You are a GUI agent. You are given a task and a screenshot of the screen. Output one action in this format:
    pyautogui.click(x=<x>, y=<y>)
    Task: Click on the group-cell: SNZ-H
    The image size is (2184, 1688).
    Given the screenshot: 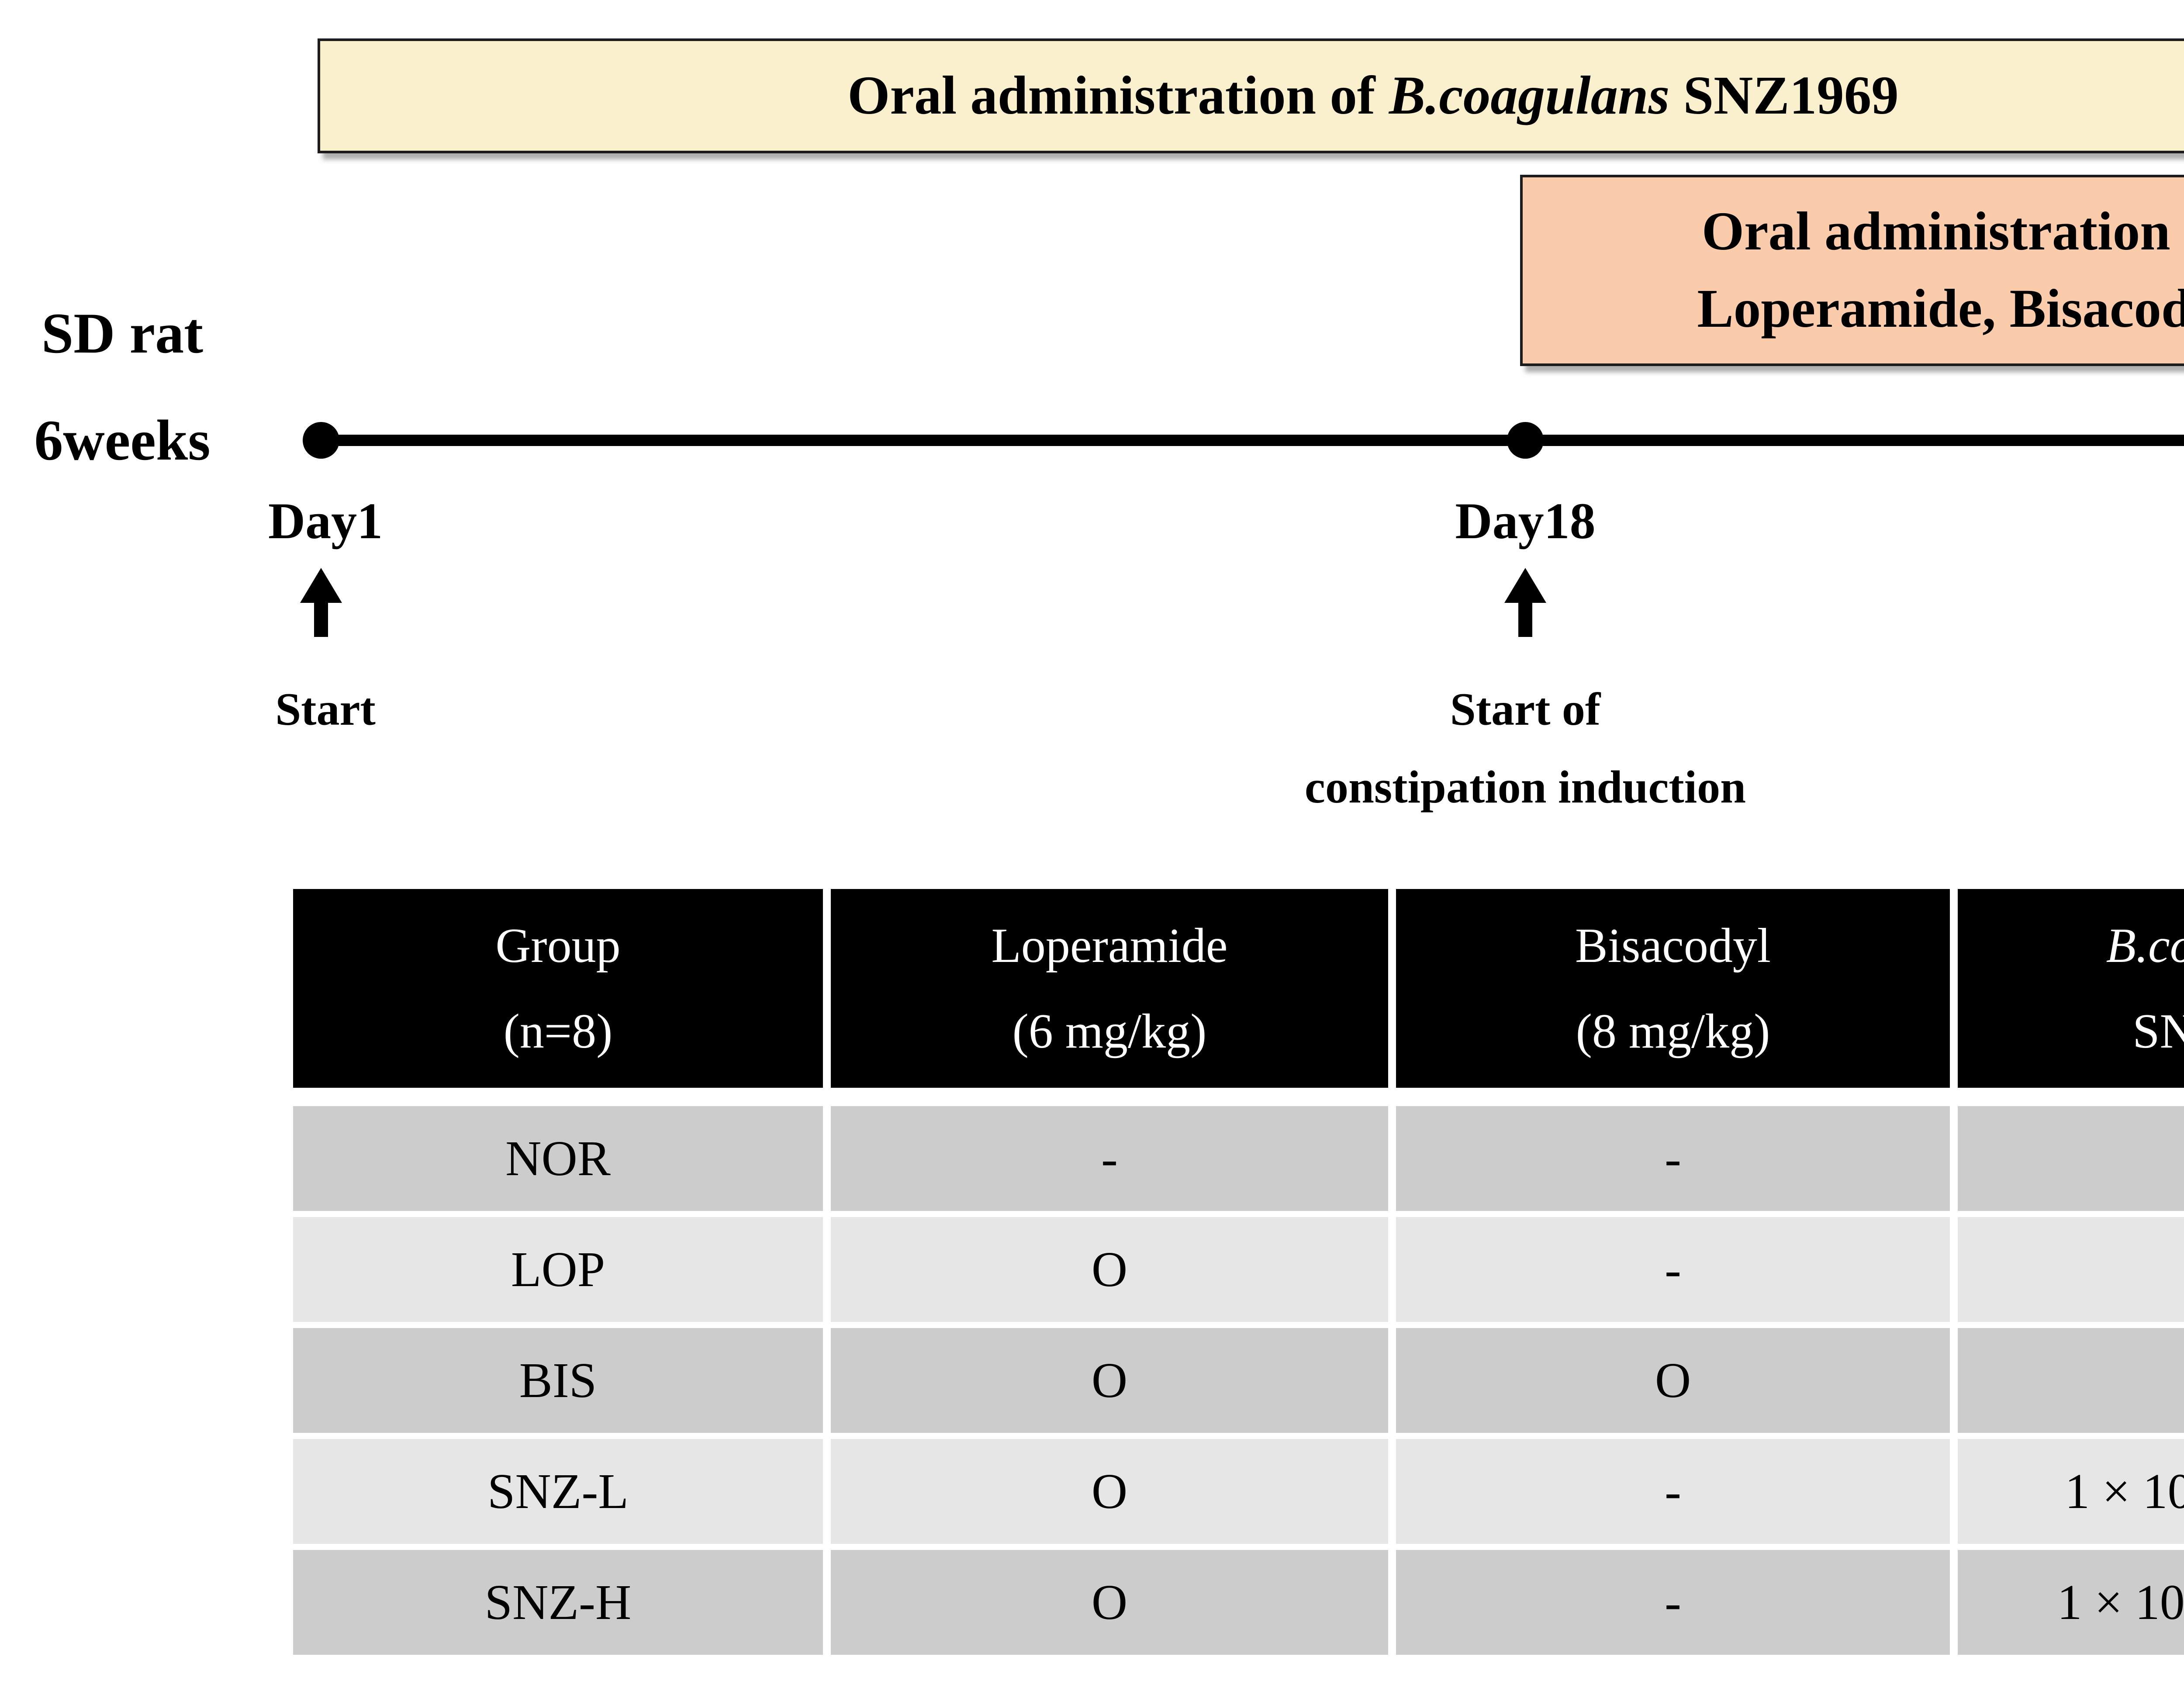 What is the action you would take?
    pyautogui.click(x=558, y=1602)
    